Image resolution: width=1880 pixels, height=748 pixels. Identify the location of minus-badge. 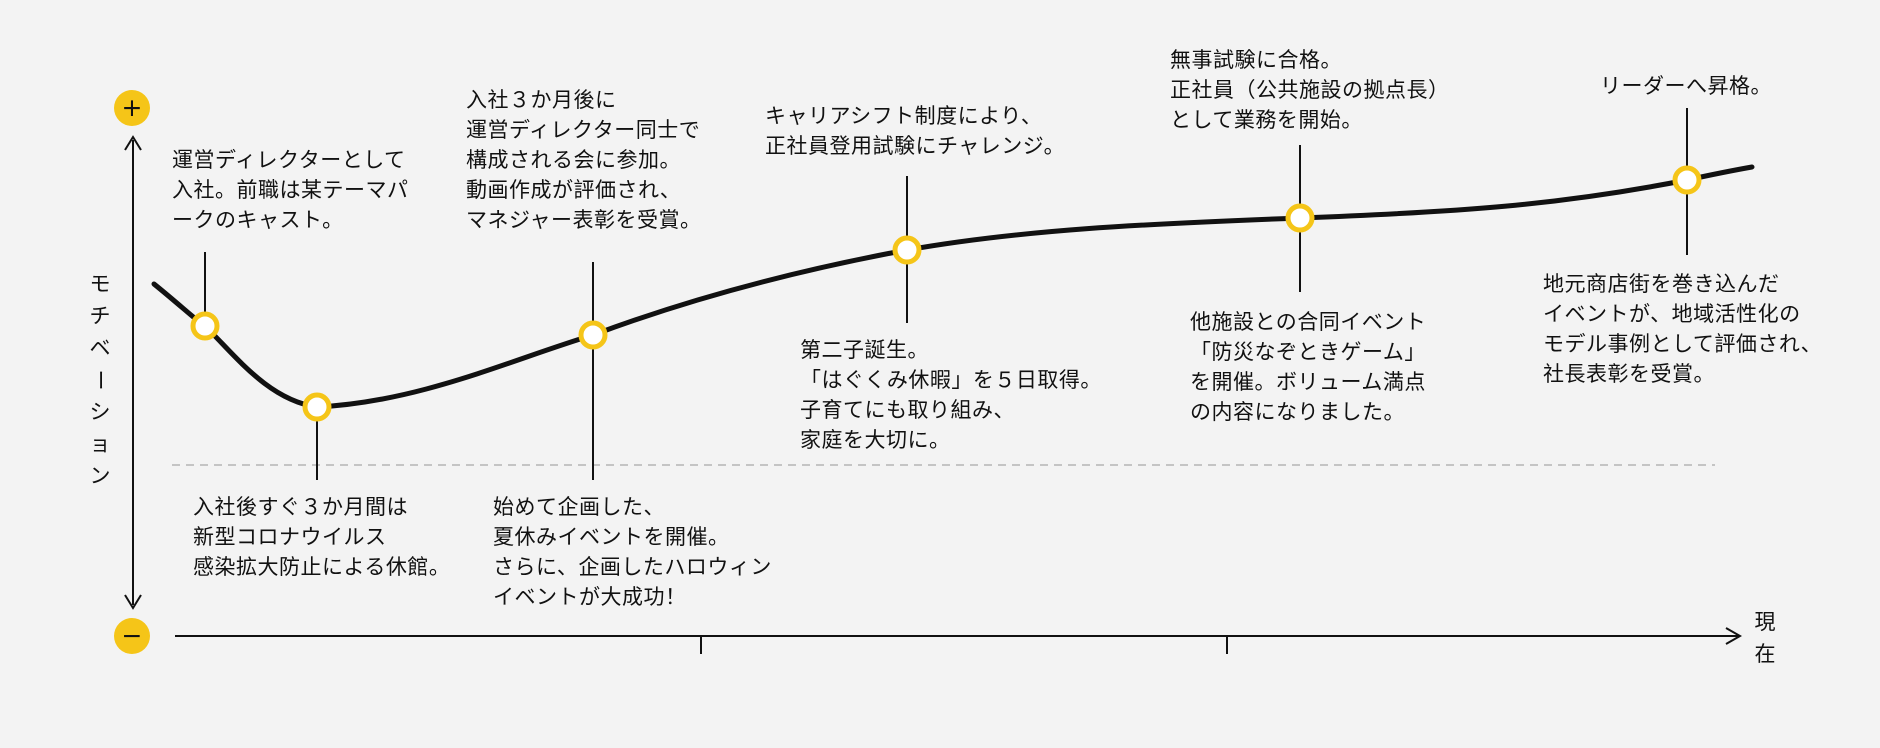
(132, 636).